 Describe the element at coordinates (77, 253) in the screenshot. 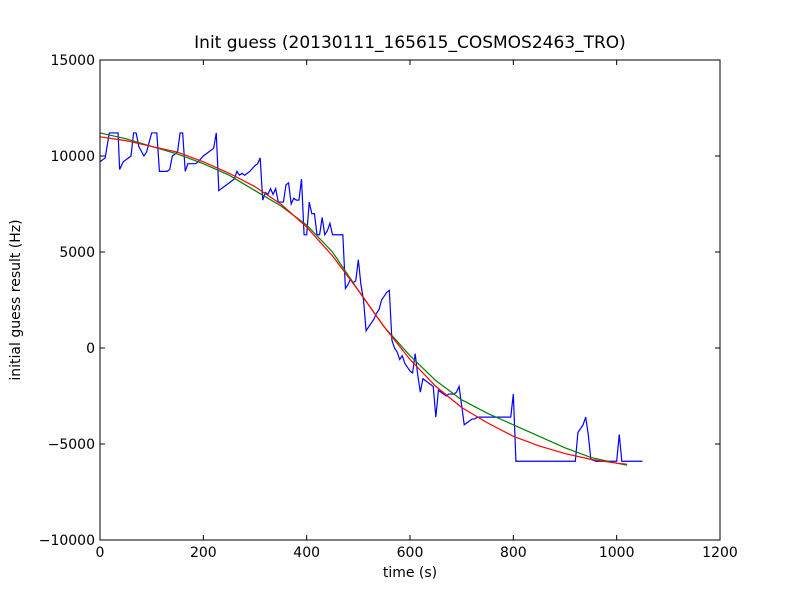

I see `y-tick-label-3: 5000` at that location.